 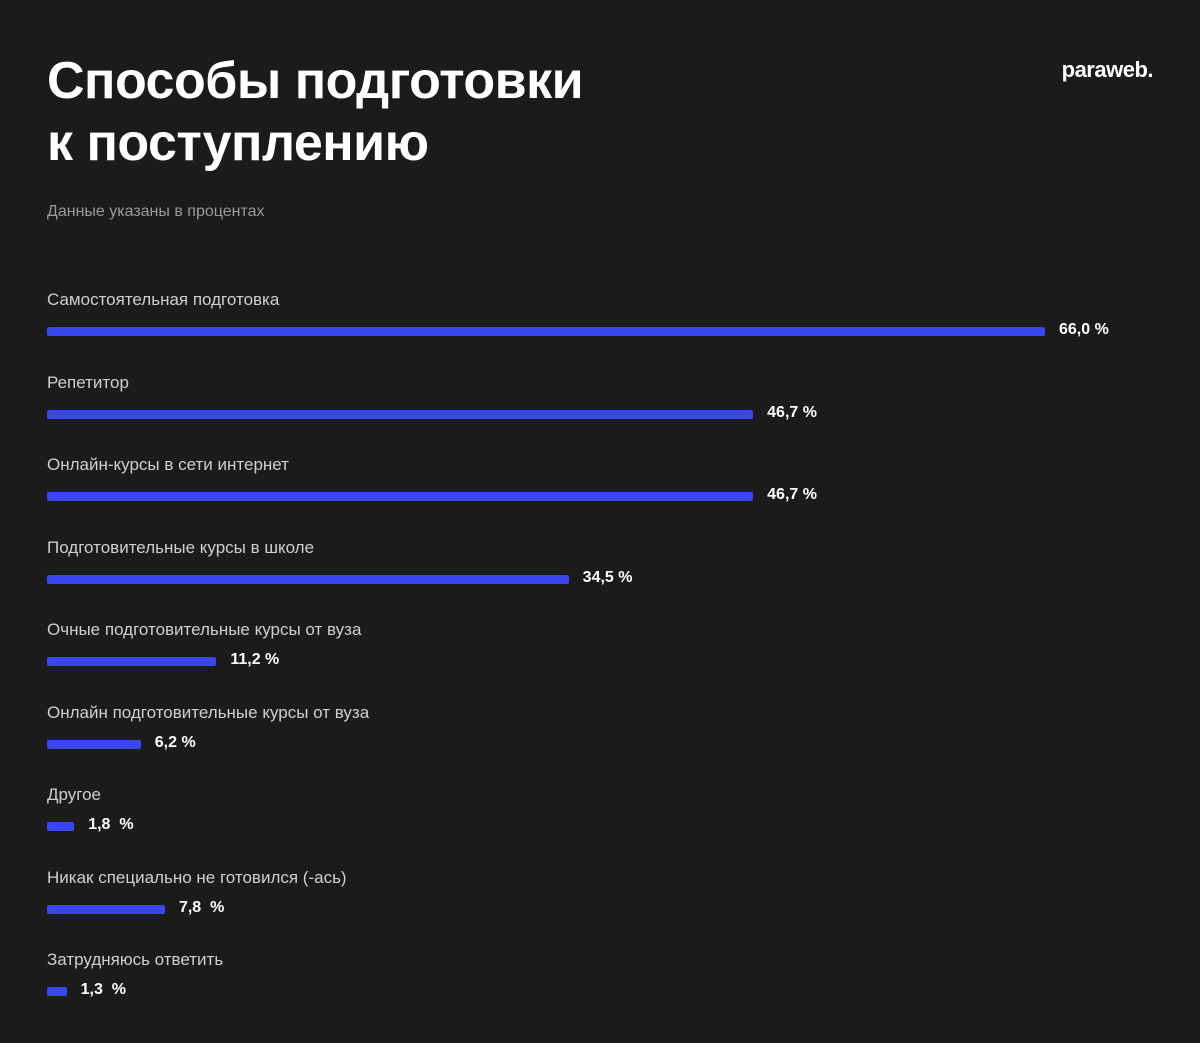 What do you see at coordinates (168, 464) in the screenshot?
I see `category-label: Онлайн-курсы в сети интернет` at bounding box center [168, 464].